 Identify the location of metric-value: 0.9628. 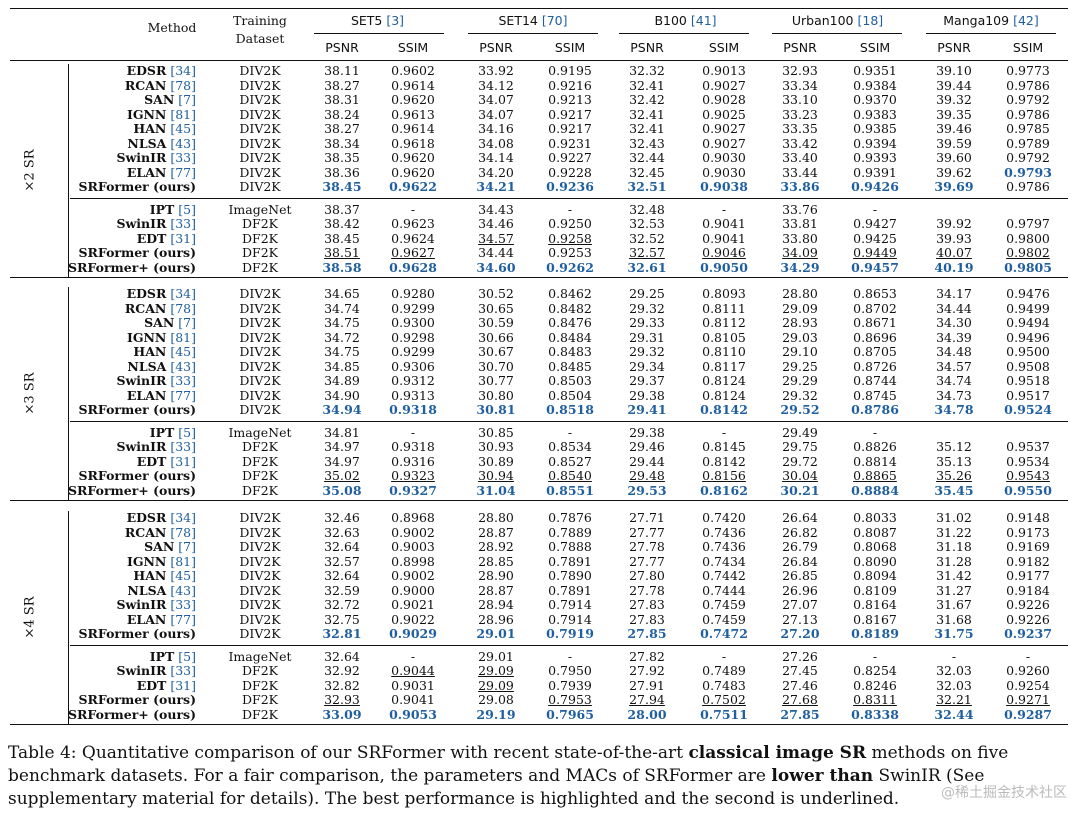
(413, 267).